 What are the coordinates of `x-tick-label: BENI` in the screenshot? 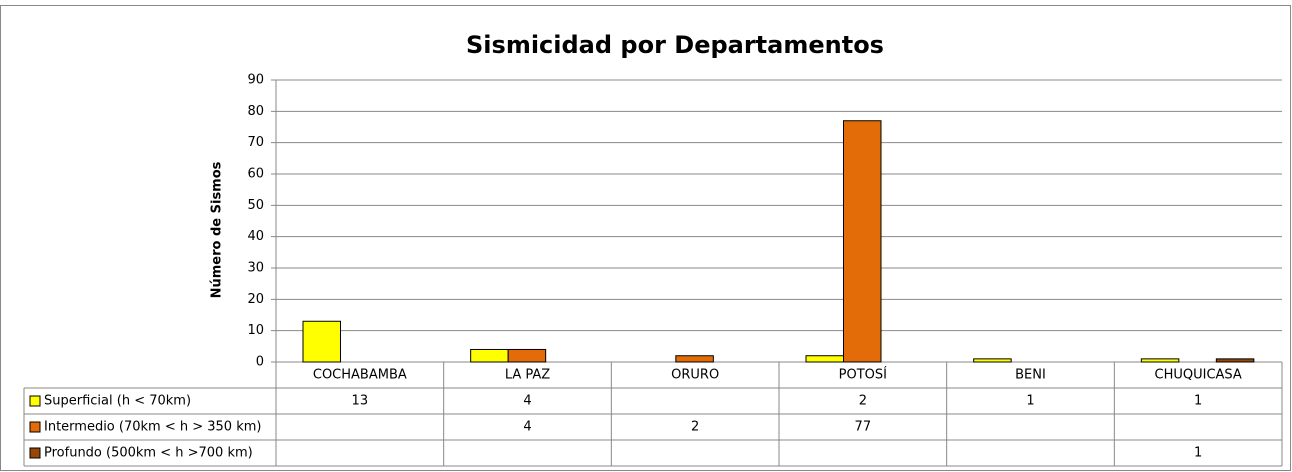 It's located at (1030, 375).